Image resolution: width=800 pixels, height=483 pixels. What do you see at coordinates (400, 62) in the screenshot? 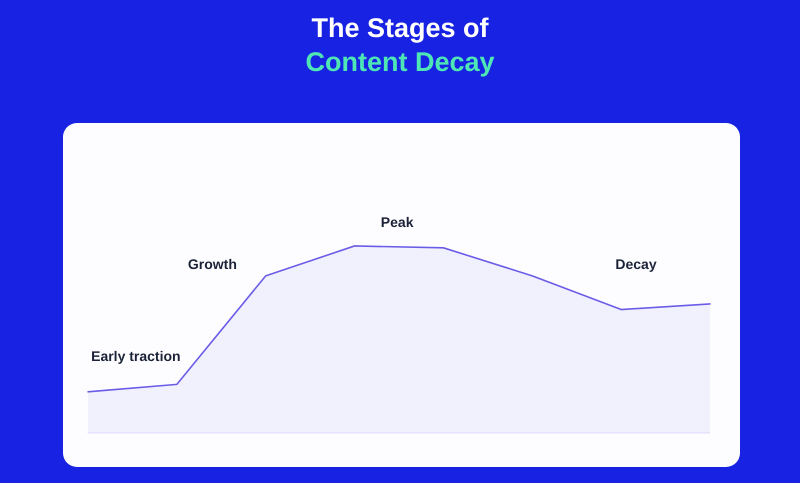
I see `chart-subtitle: Content Decay` at bounding box center [400, 62].